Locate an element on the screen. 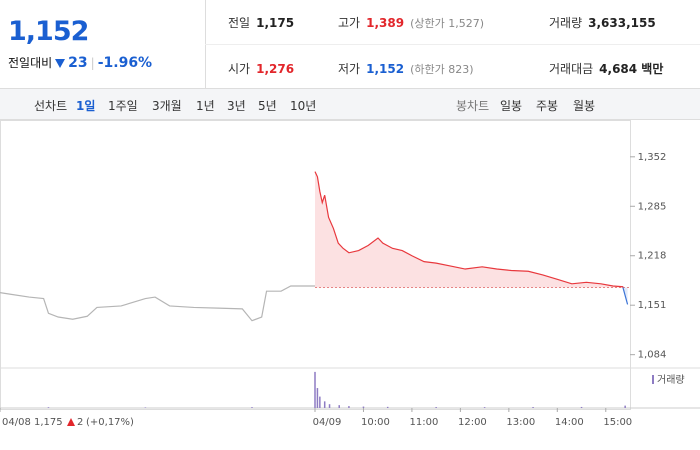  change-label: 전일대비 is located at coordinates (30, 63).